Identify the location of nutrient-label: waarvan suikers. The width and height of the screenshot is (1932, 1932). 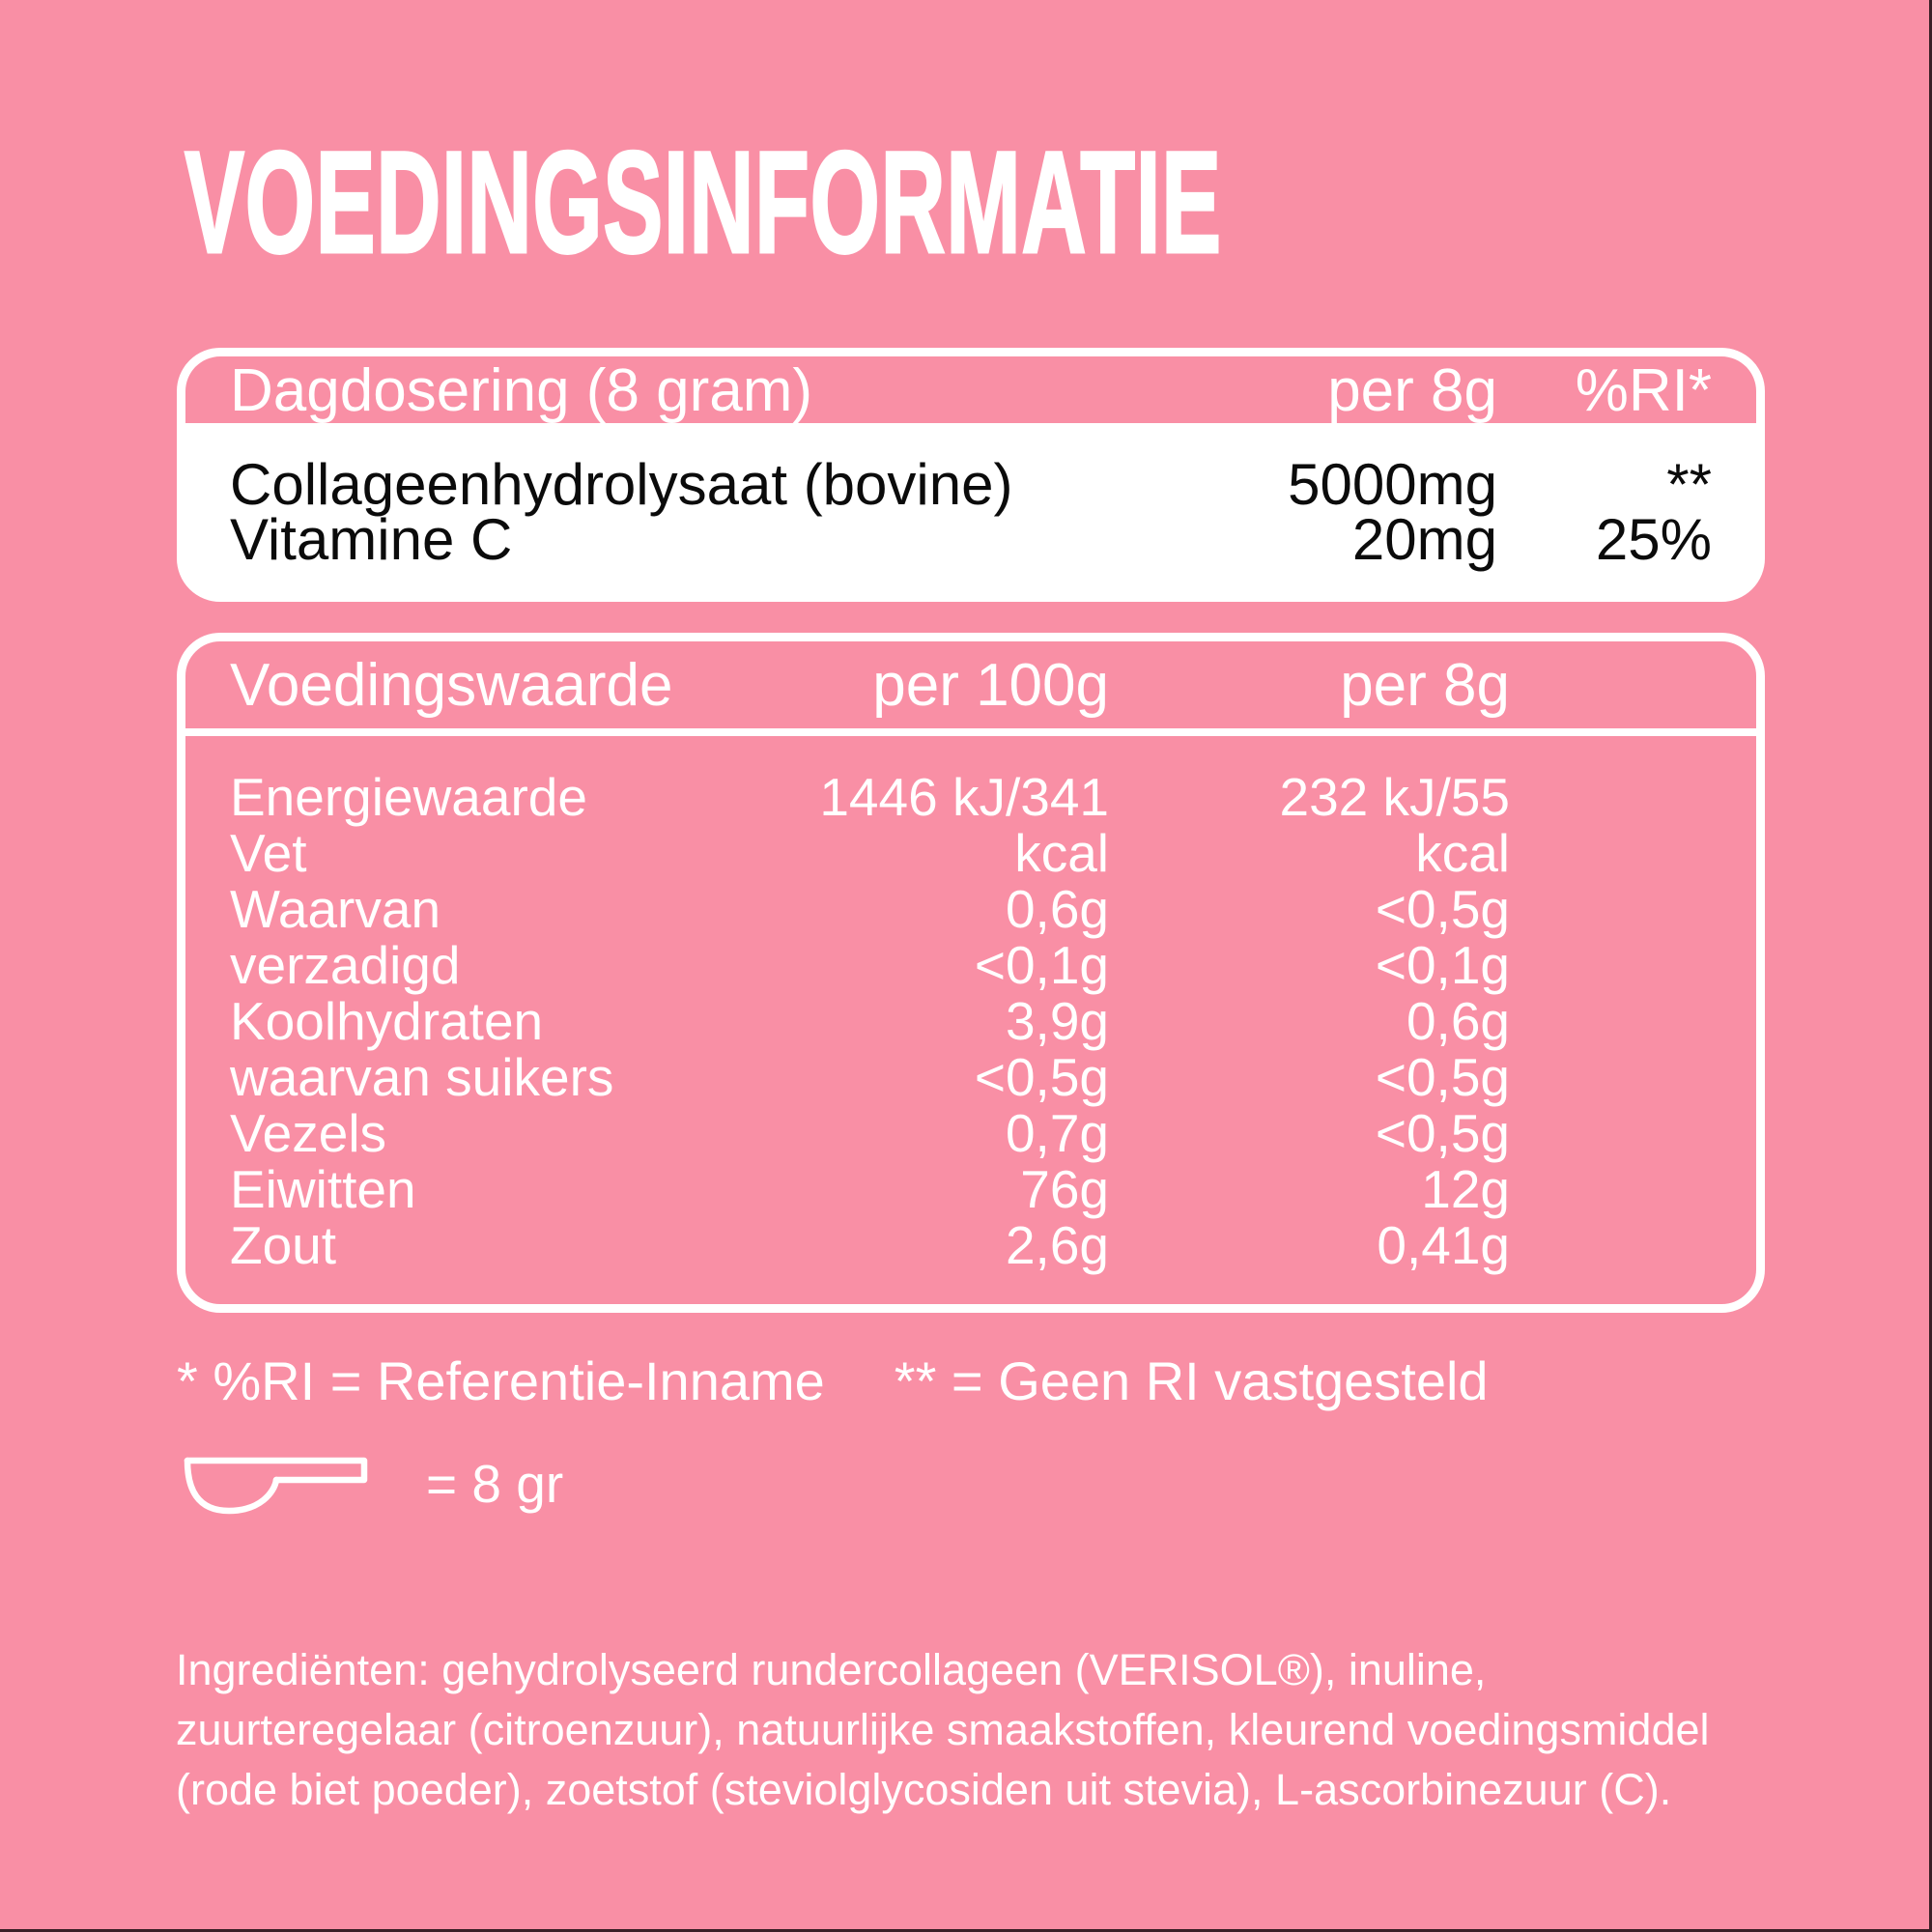
(422, 1077).